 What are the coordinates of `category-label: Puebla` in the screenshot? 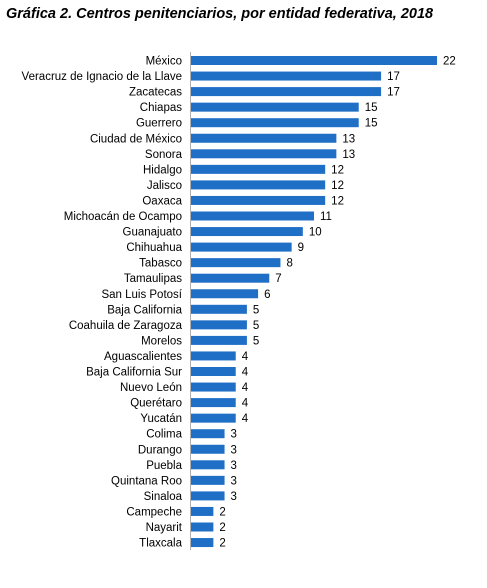 It's located at (164, 466).